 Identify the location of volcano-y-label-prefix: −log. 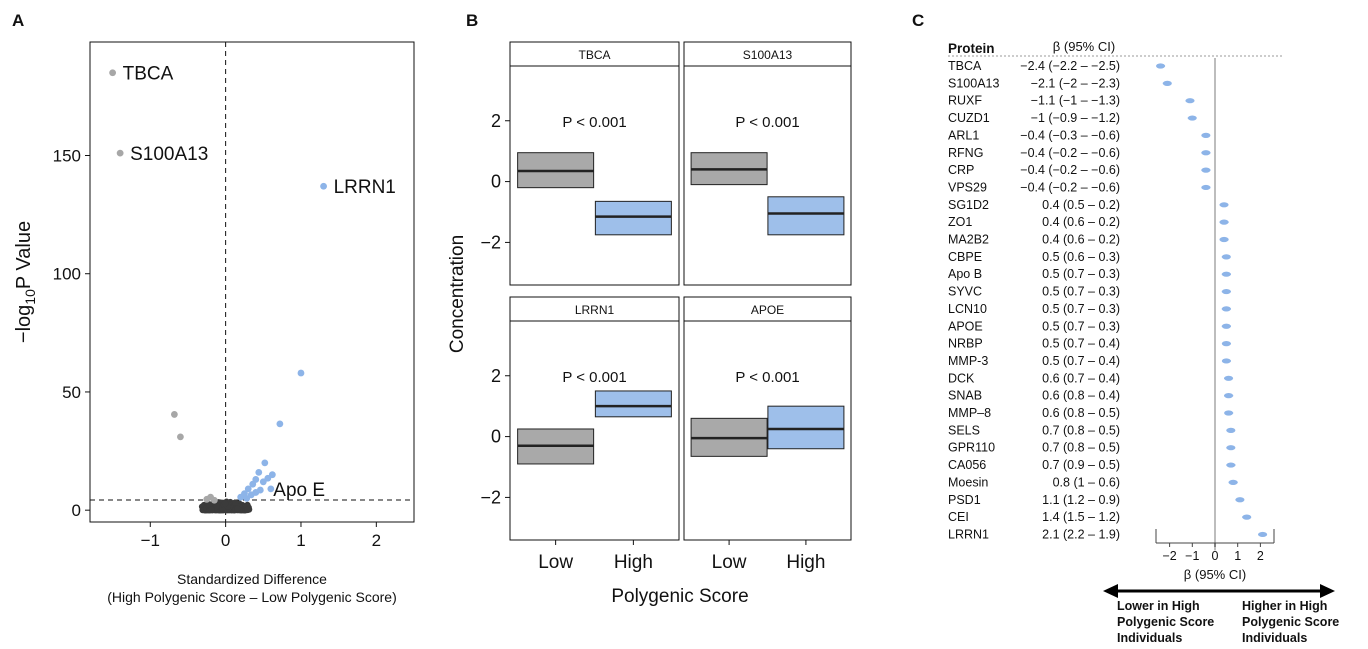
(24, 324).